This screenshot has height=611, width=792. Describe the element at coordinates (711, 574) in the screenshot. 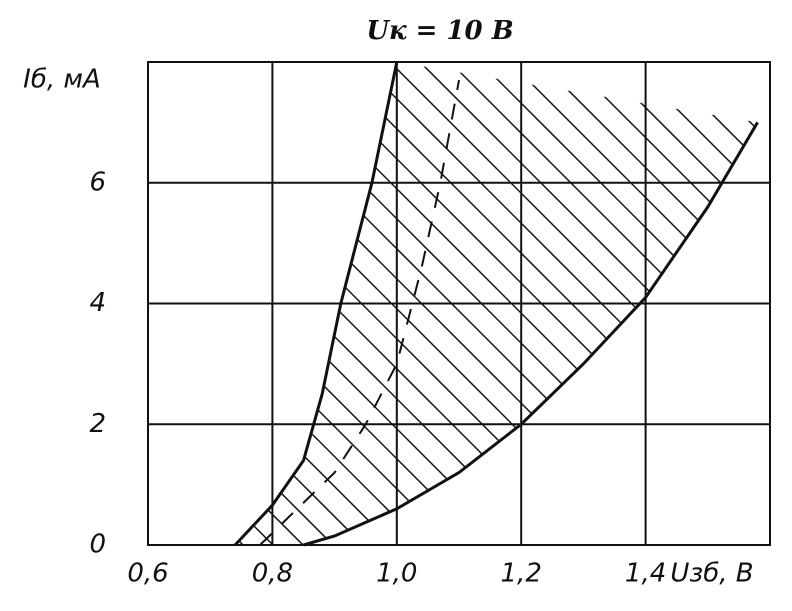

I see `x-axis-label: Uзб, В` at that location.